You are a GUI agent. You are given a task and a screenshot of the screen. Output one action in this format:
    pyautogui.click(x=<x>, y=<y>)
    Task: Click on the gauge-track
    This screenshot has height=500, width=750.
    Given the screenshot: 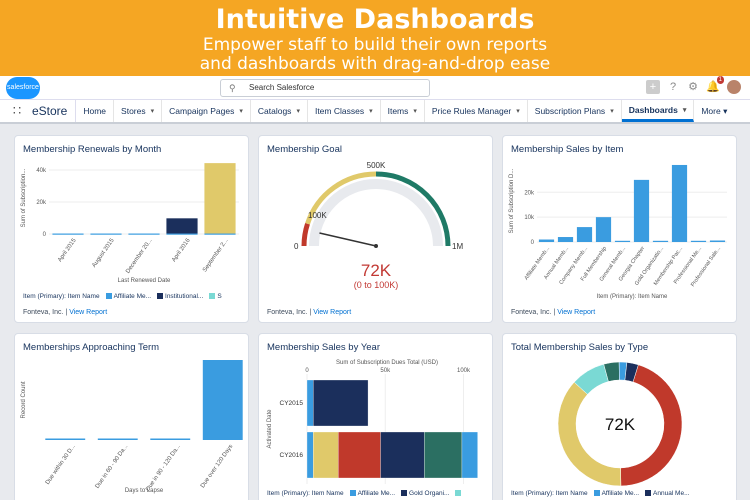 What is the action you would take?
    pyautogui.click(x=376, y=213)
    